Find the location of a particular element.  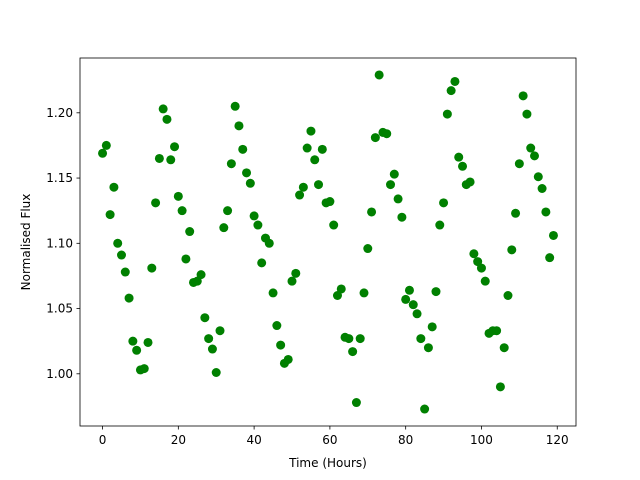

x-tick-label: 80 is located at coordinates (405, 440).